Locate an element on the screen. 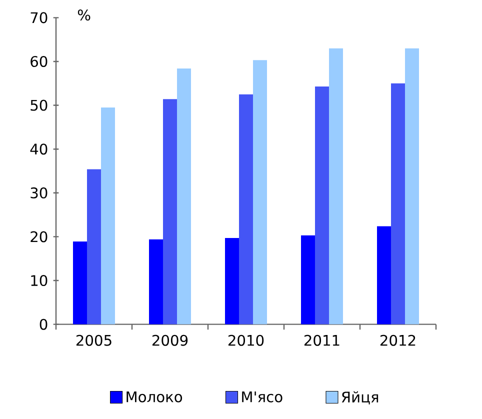  x-tick-label: 2005 is located at coordinates (94, 340).